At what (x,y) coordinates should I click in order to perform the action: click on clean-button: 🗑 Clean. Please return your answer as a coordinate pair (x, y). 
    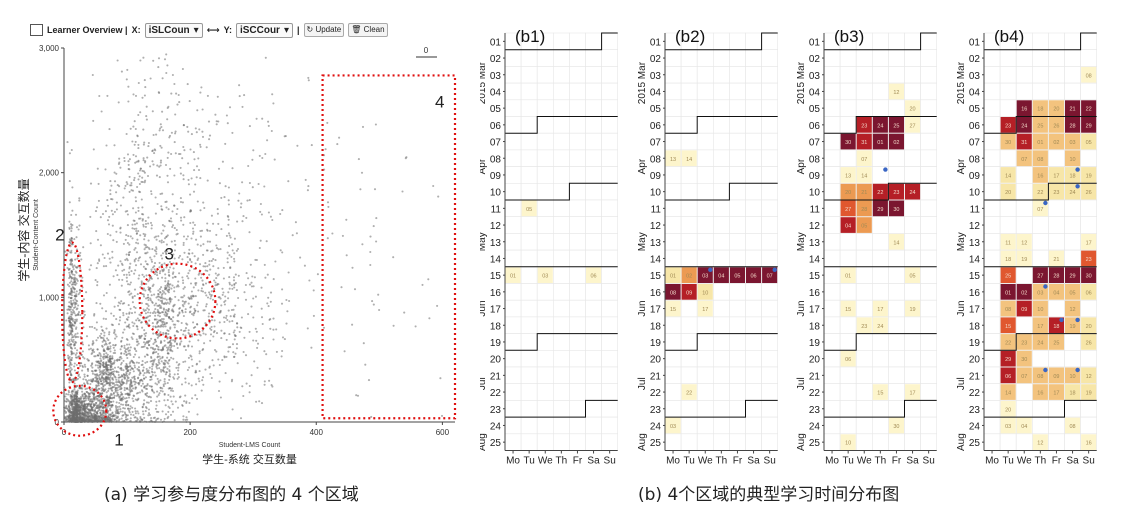
    Looking at the image, I should click on (368, 30).